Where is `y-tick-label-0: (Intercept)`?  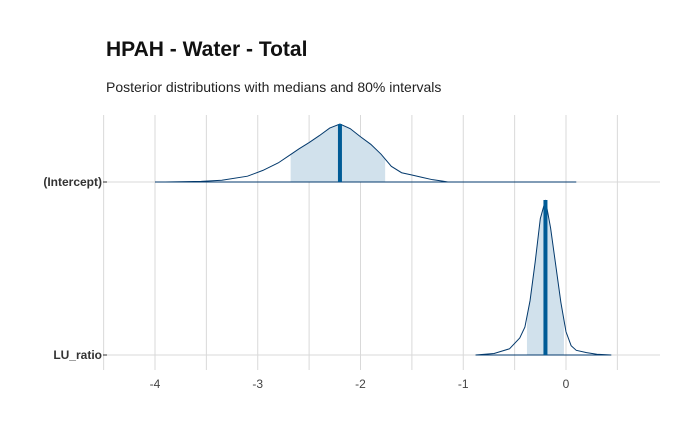
y-tick-label-0: (Intercept) is located at coordinates (72, 182).